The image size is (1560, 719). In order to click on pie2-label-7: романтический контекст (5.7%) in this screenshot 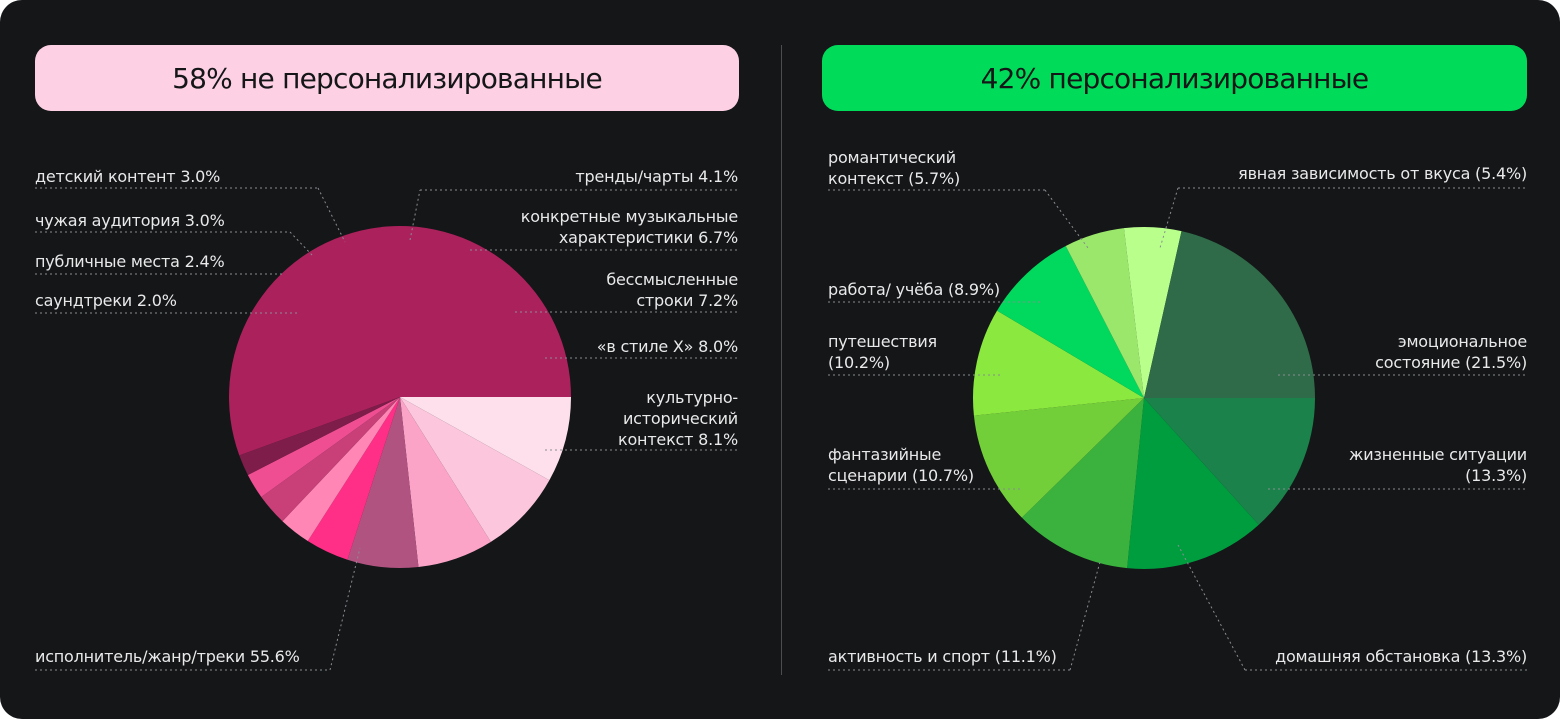, I will do `click(894, 168)`.